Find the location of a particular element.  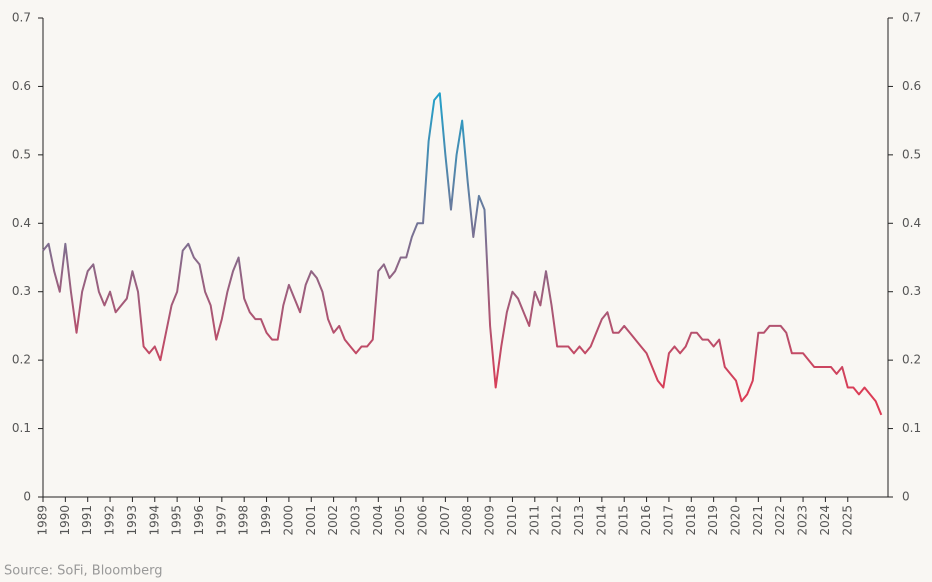

y2-tick-label: 0.1 is located at coordinates (911, 428).